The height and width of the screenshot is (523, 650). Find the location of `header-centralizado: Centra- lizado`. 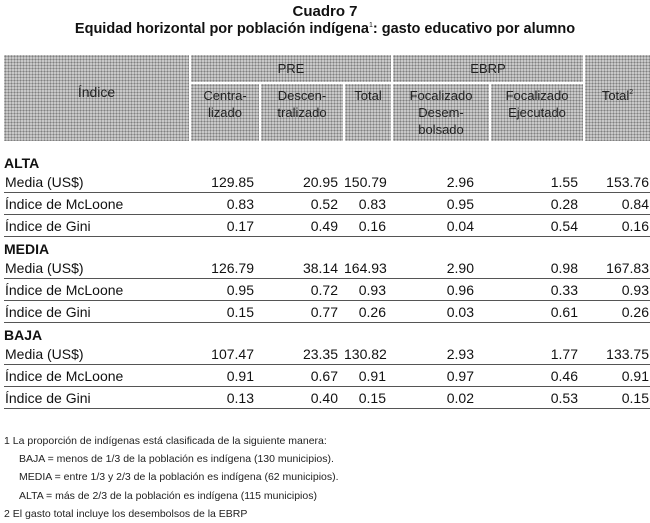

header-centralizado: Centra- lizado is located at coordinates (224, 113).